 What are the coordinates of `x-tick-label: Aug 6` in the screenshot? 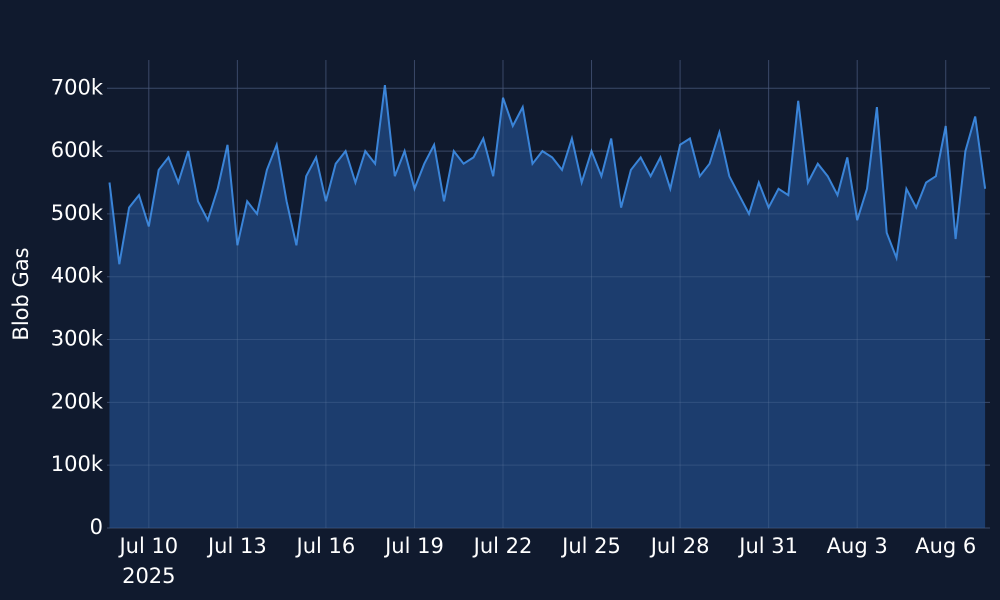 It's located at (945, 546).